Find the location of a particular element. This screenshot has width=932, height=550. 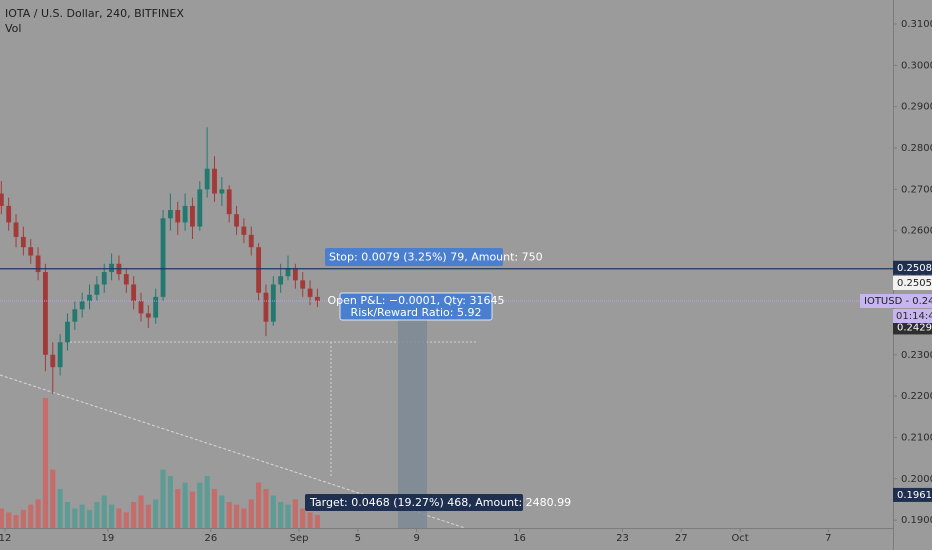

price-label: 0.2508 is located at coordinates (914, 268).